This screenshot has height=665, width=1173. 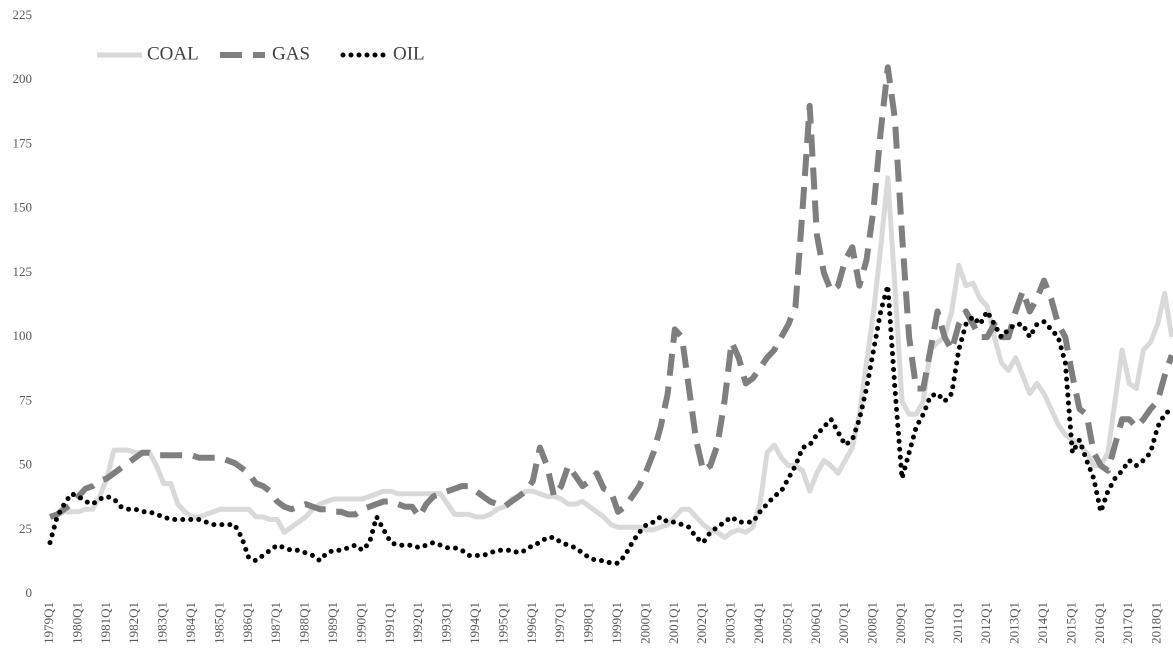 What do you see at coordinates (786, 623) in the screenshot?
I see `x-tick-label: 2005Q1` at bounding box center [786, 623].